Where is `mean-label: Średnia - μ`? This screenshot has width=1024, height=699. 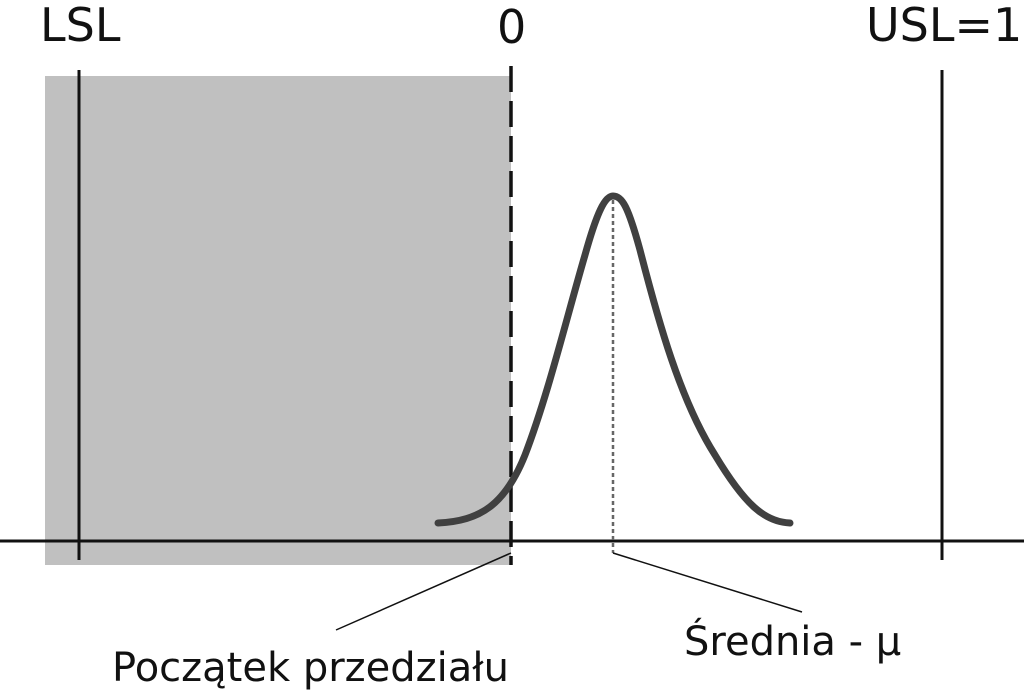
mean-label: Średnia - μ is located at coordinates (793, 642).